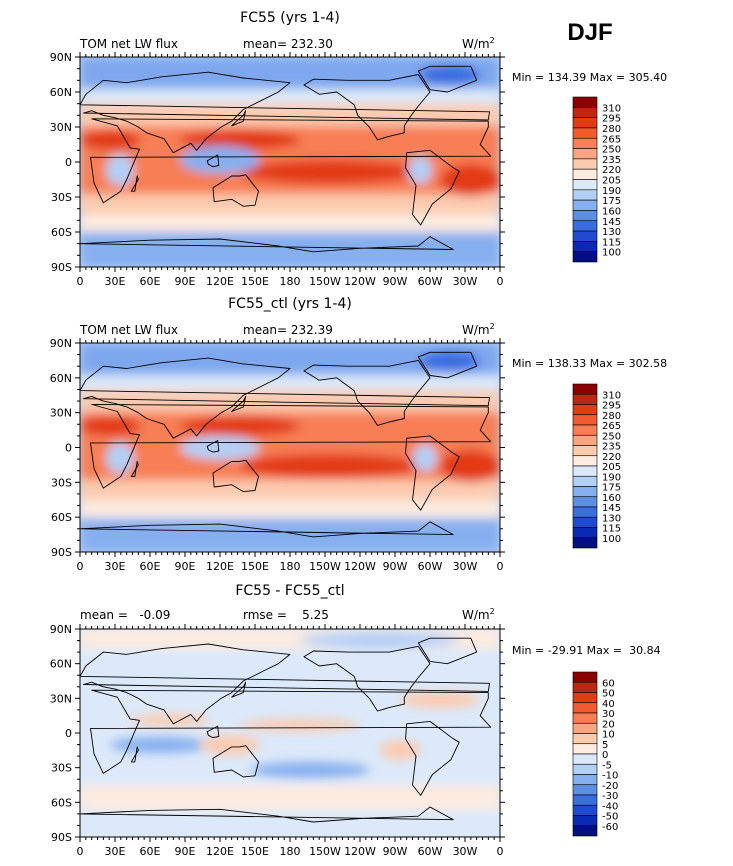 Image resolution: width=733 pixels, height=866 pixels. I want to click on colorbar-label: 130, so click(611, 518).